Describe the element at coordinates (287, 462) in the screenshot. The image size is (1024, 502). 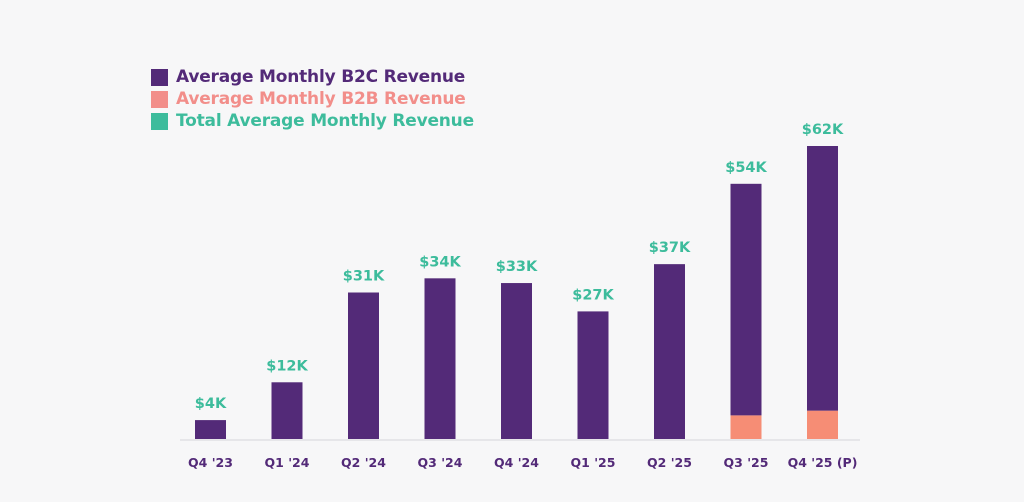
I see `x-tick-label: Q1 '24` at that location.